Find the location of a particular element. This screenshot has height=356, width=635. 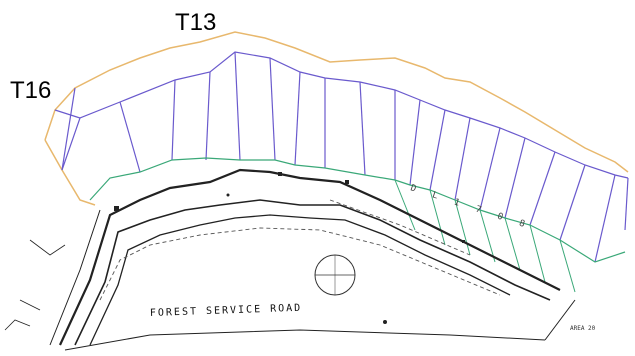

green-lot-lines is located at coordinates (485, 236).